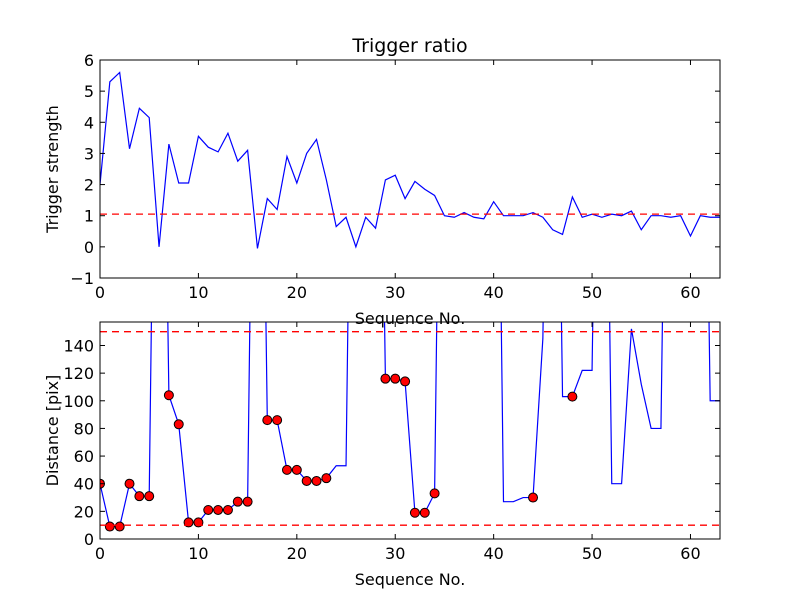 This screenshot has height=605, width=800. Describe the element at coordinates (78, 373) in the screenshot. I see `y-tick-label: 120` at that location.